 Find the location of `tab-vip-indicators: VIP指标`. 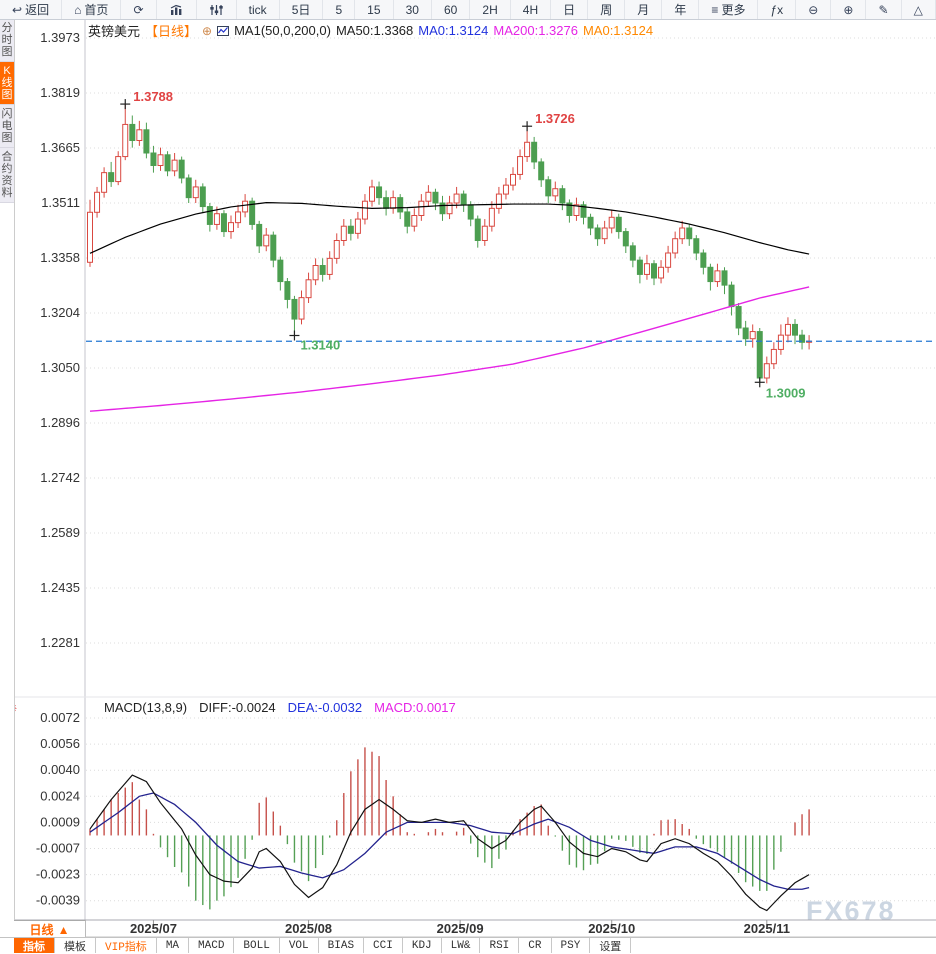

tab-vip-indicators: VIP指标 is located at coordinates (126, 946).